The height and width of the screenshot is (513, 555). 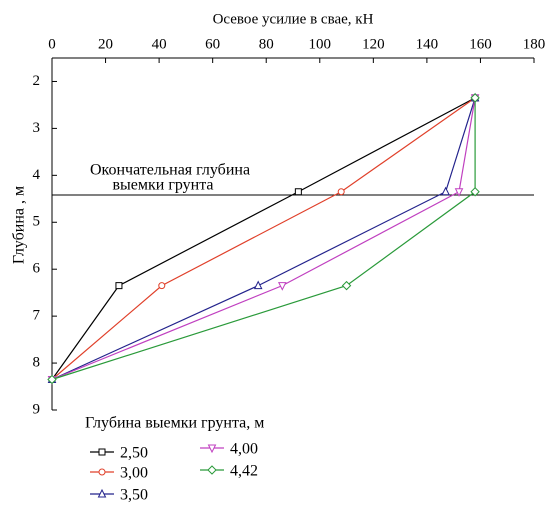 What do you see at coordinates (134, 453) in the screenshot?
I see `legend-label: 2,50` at bounding box center [134, 453].